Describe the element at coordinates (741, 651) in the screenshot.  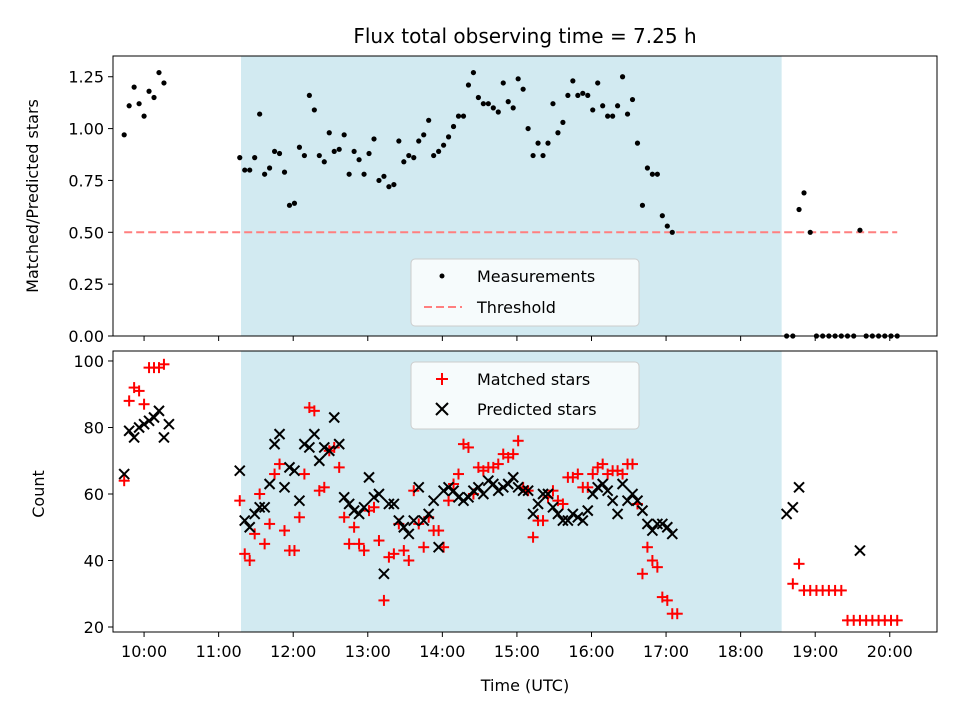
I see `x-tick-label: 18:00` at that location.